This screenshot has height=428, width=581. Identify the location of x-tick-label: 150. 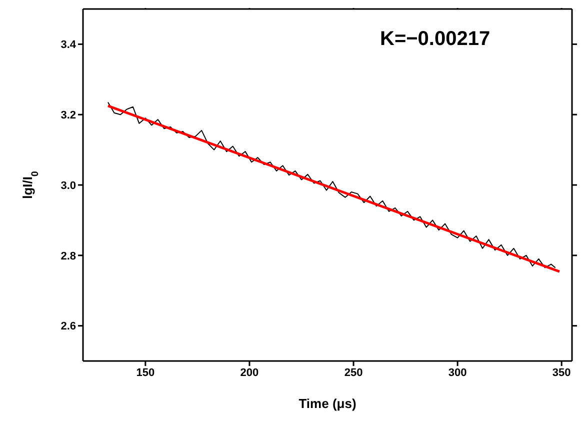
(145, 372).